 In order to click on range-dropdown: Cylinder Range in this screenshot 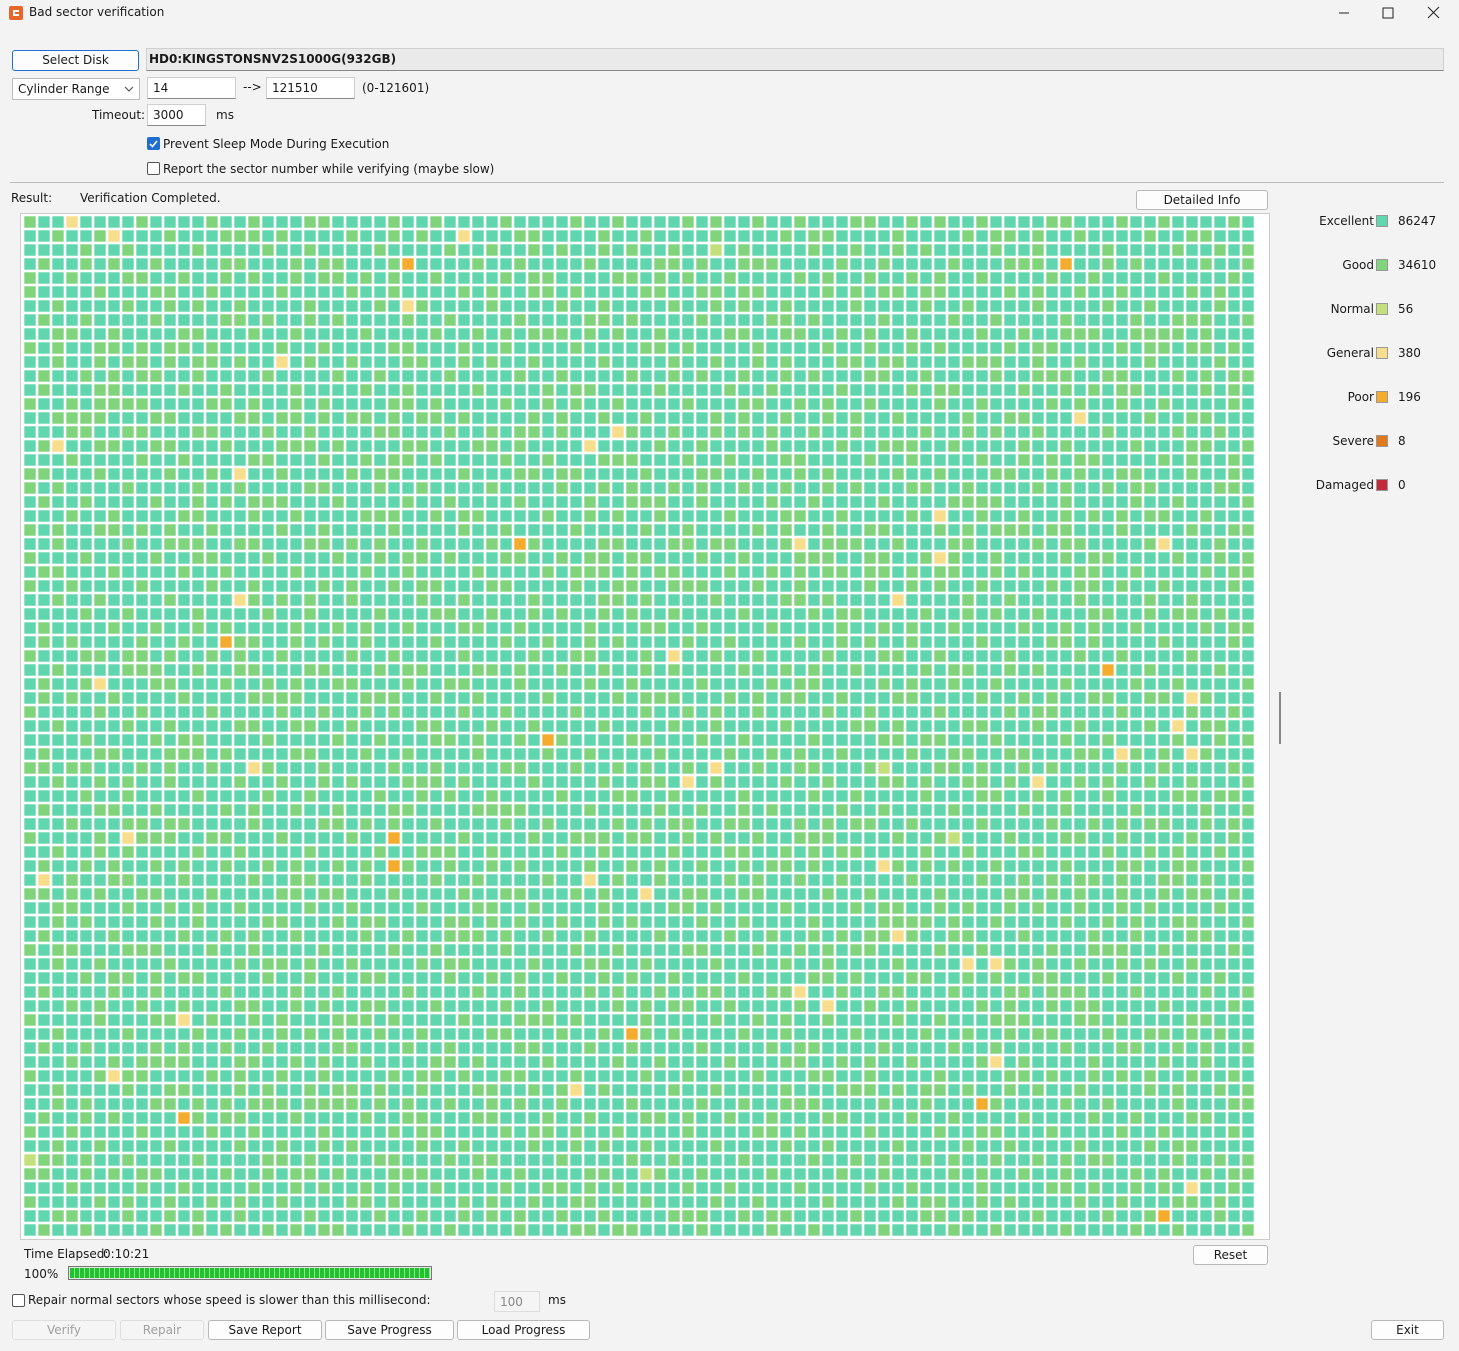, I will do `click(76, 89)`.